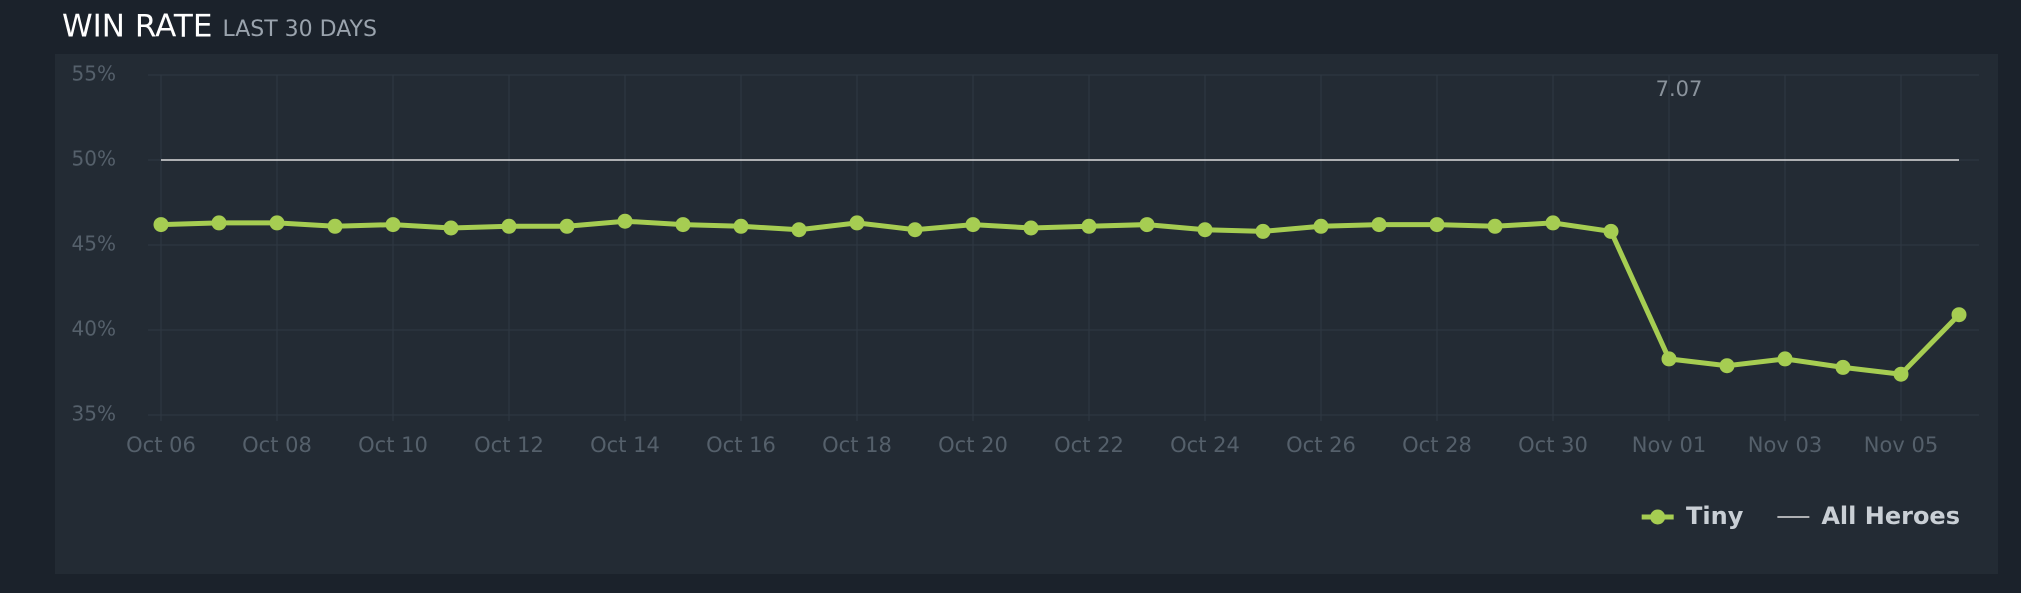 The height and width of the screenshot is (593, 2021). What do you see at coordinates (299, 29) in the screenshot?
I see `chart-subtitle: LAST 30 DAYS` at bounding box center [299, 29].